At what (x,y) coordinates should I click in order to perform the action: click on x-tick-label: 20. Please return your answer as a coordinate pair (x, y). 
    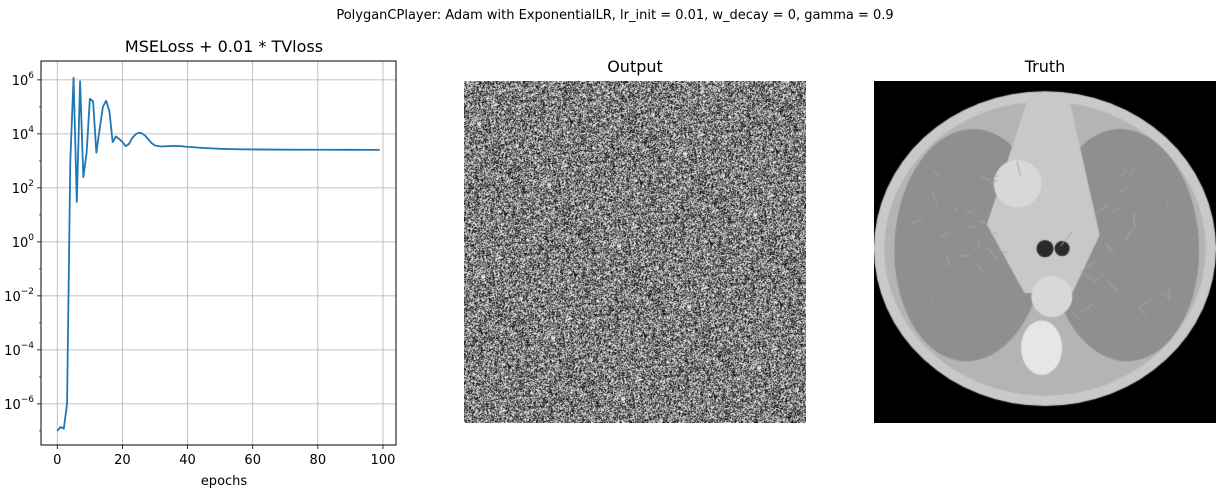
    Looking at the image, I should click on (122, 460).